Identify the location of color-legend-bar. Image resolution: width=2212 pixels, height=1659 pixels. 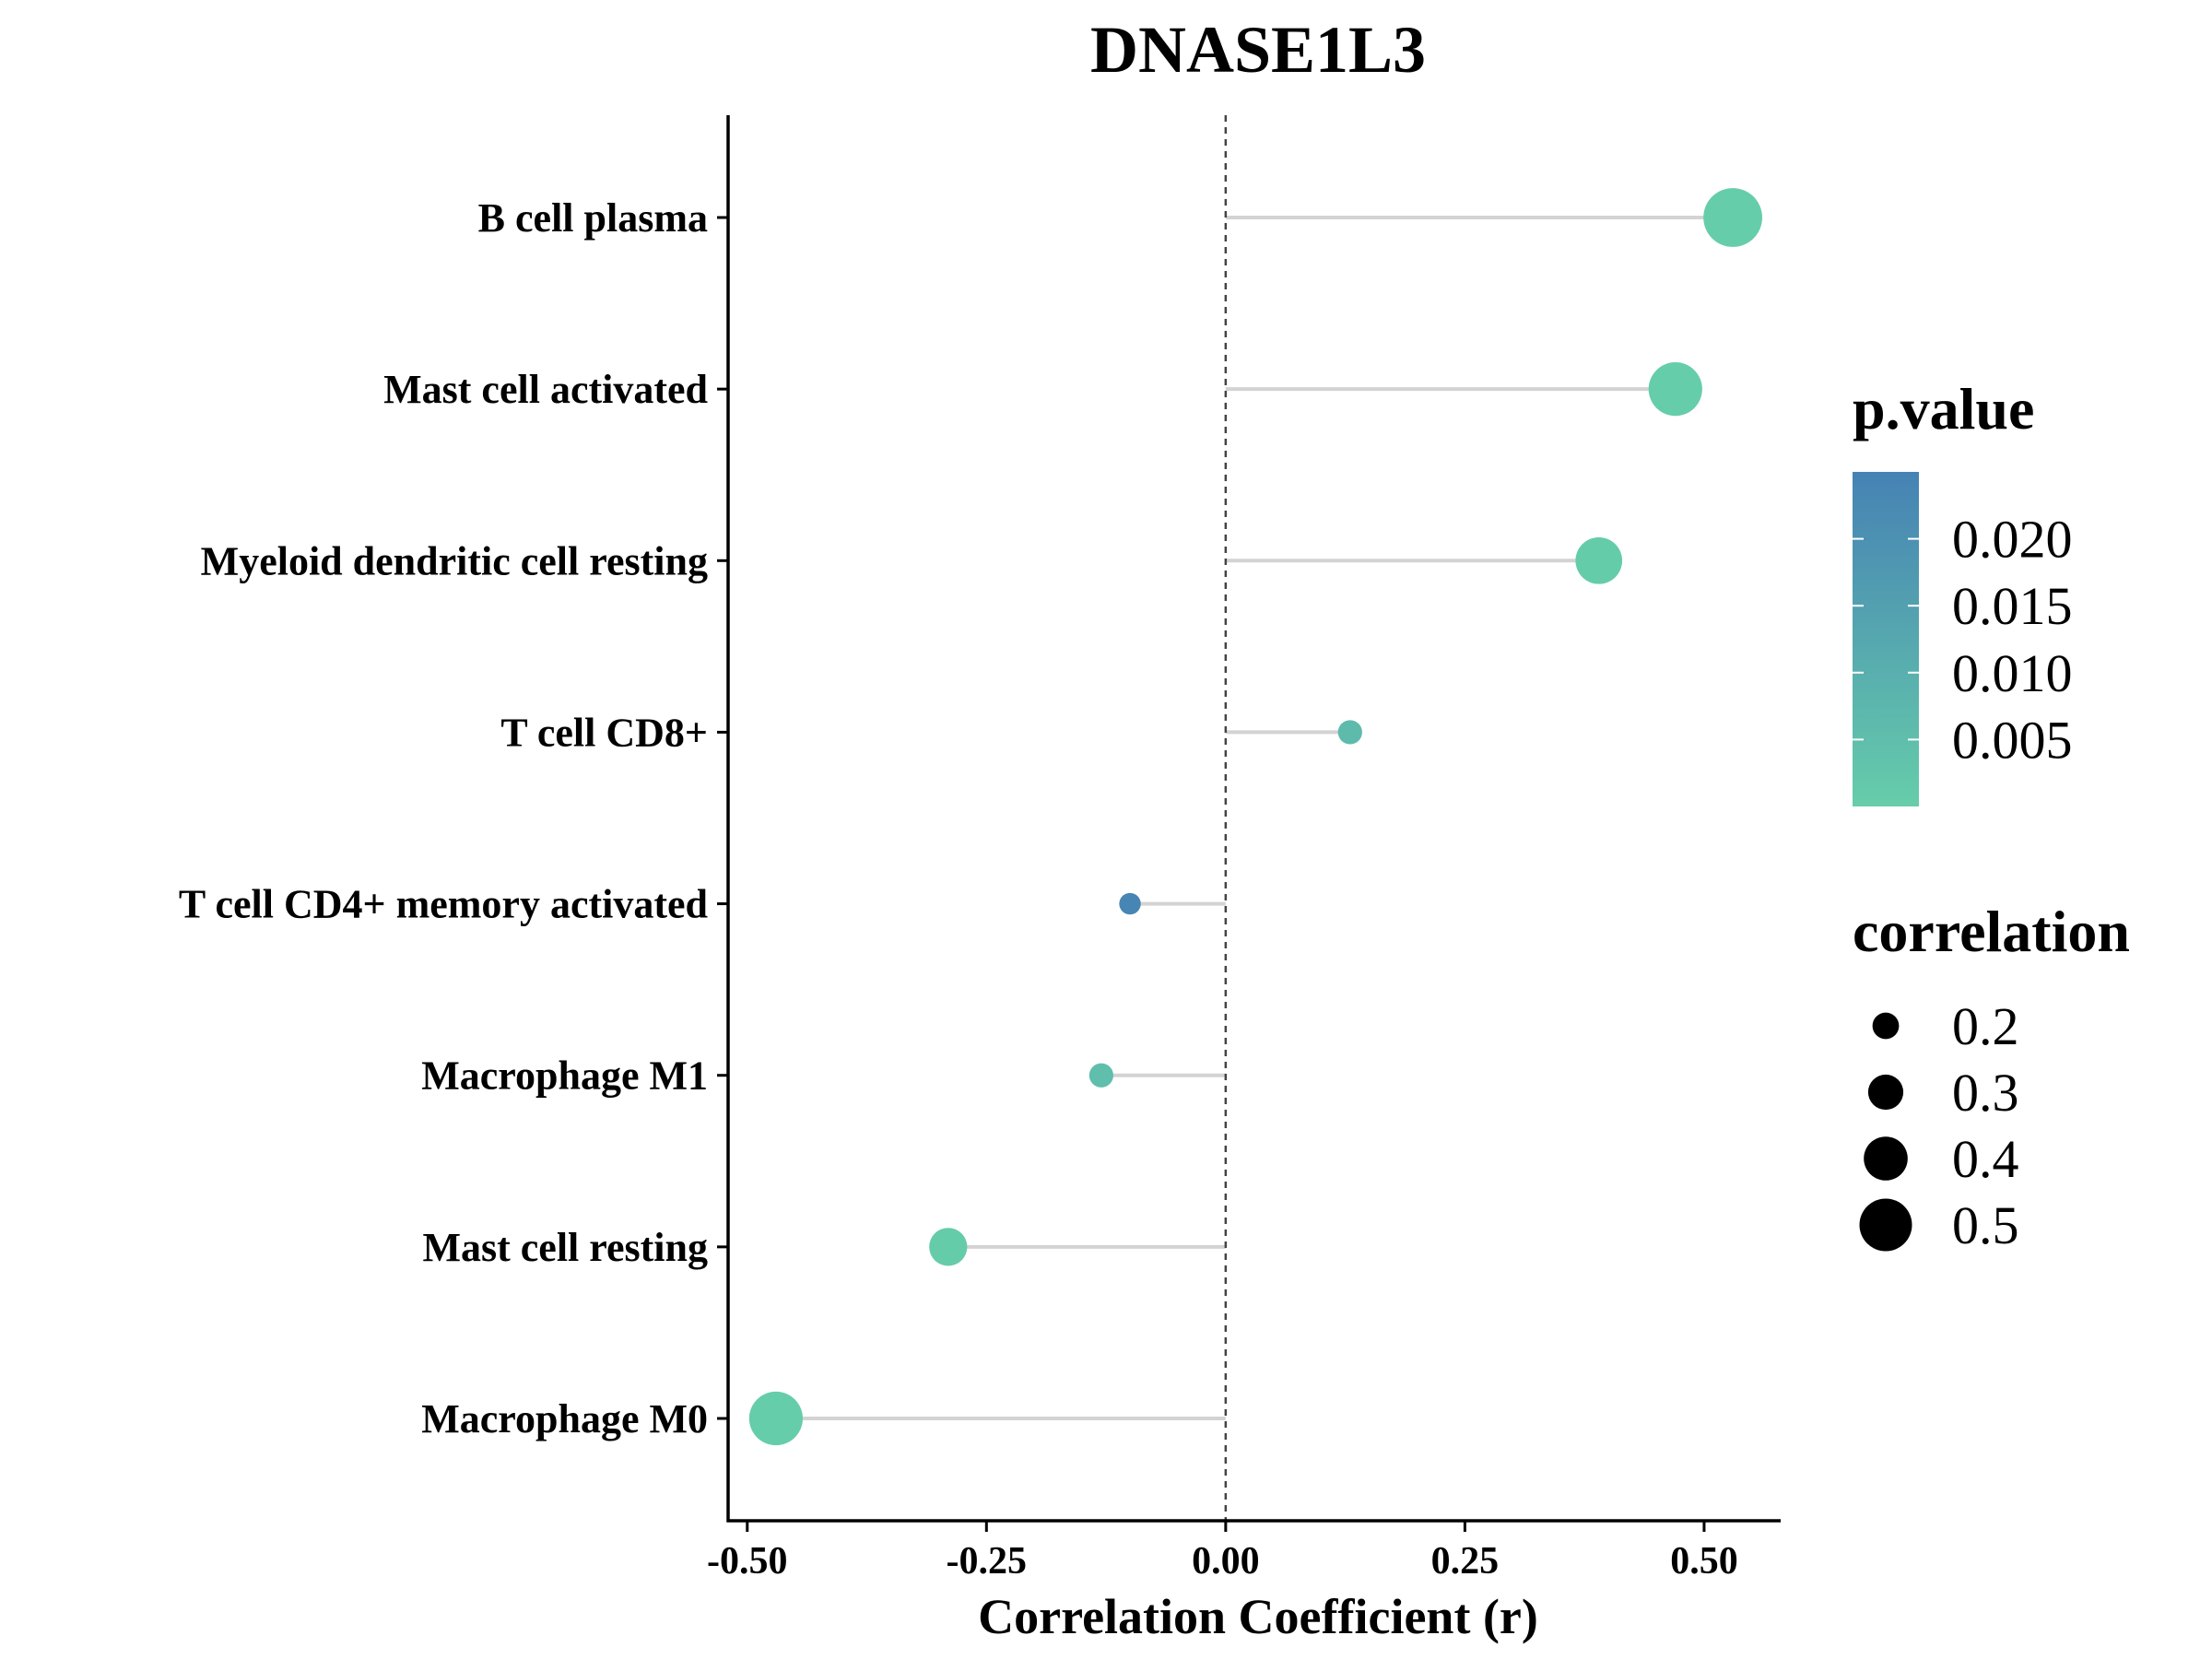
(1886, 639).